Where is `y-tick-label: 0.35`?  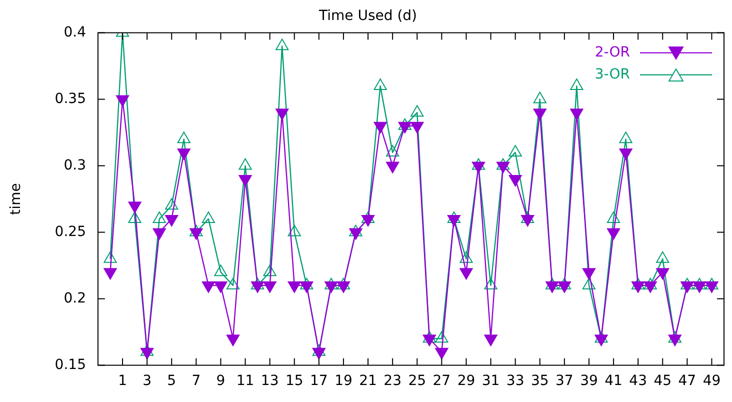 y-tick-label: 0.35 is located at coordinates (70, 98).